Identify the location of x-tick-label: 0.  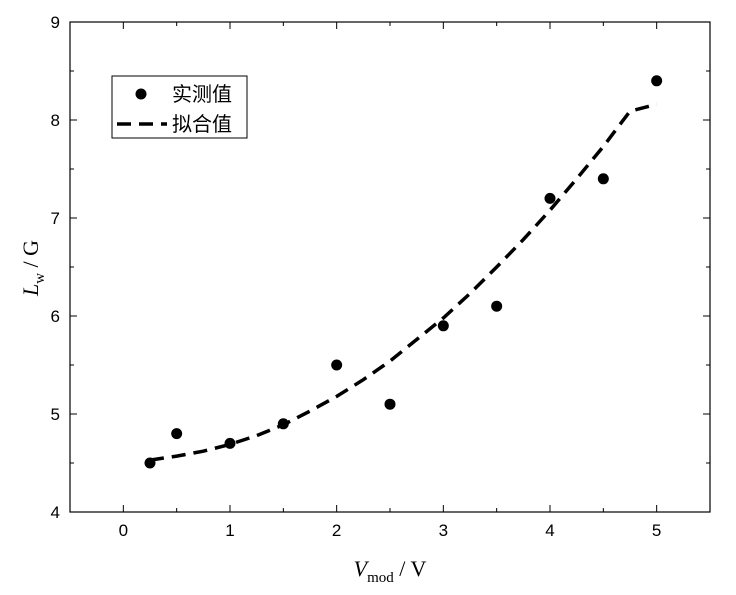
(123, 530).